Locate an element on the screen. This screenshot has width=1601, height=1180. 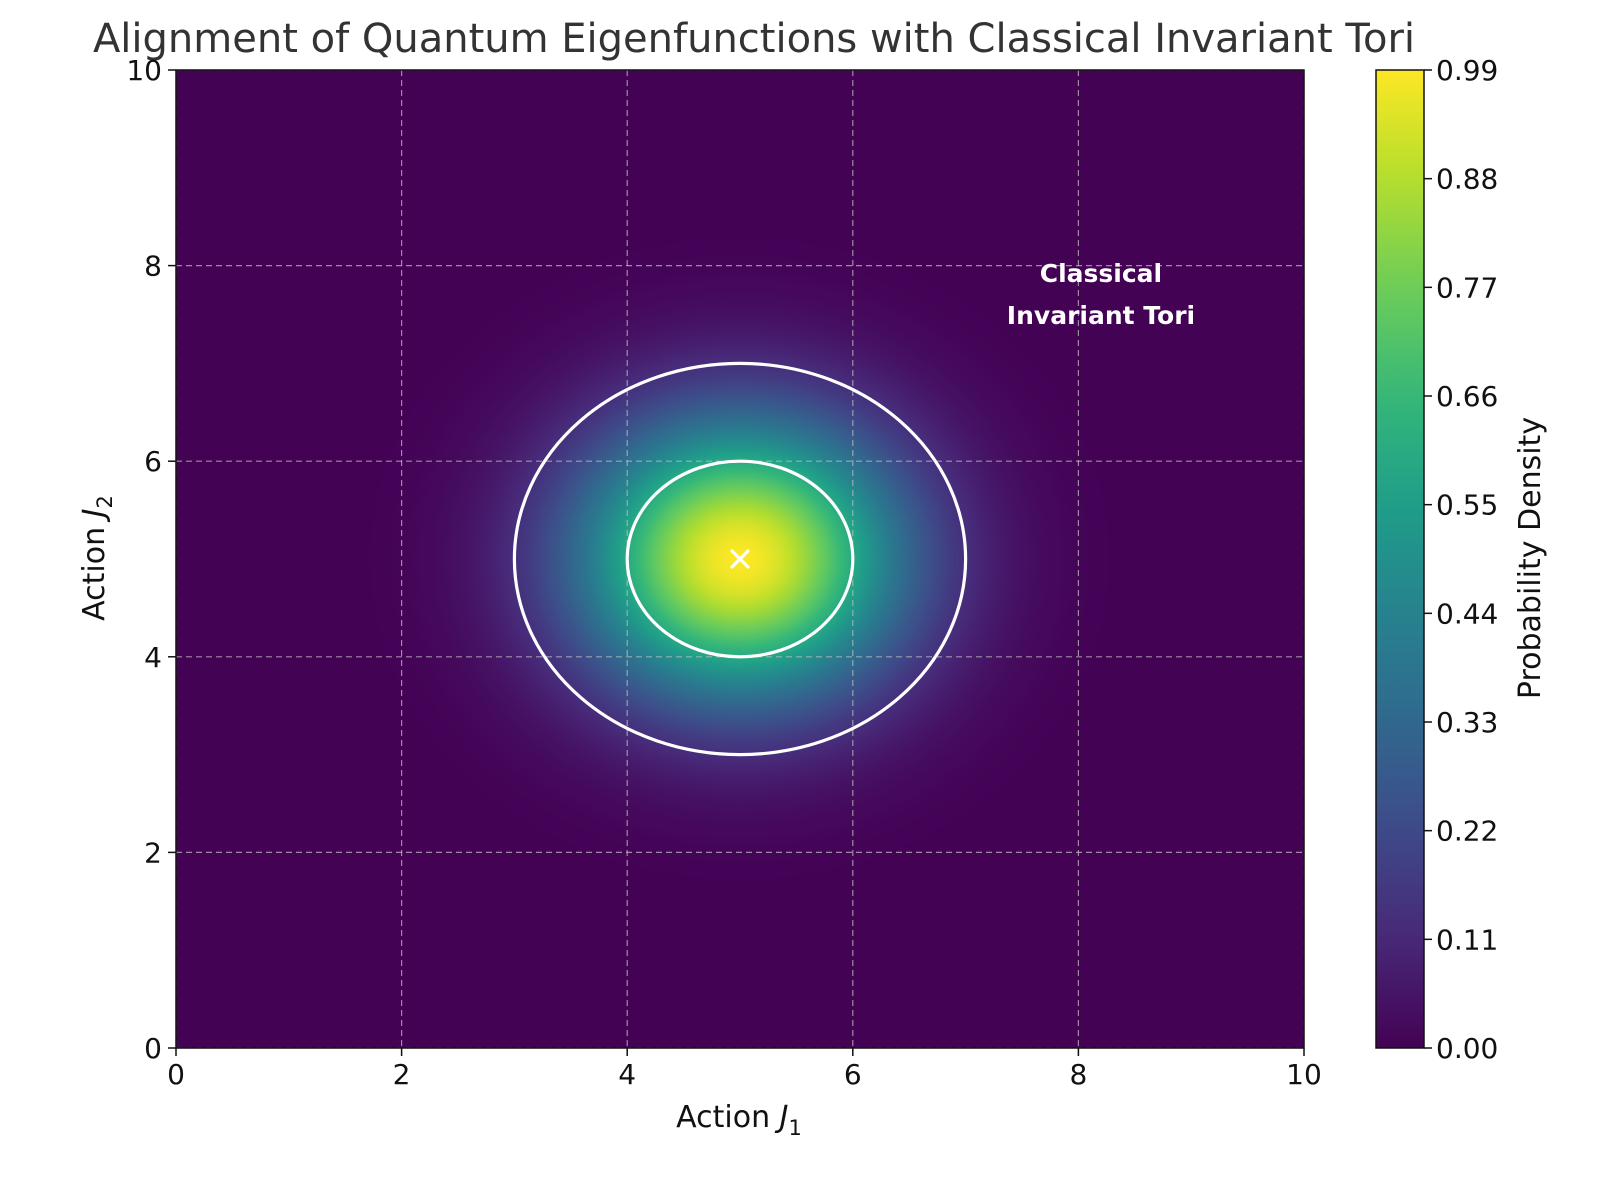
y-axis-label-subscript: 2 is located at coordinates (105, 501).